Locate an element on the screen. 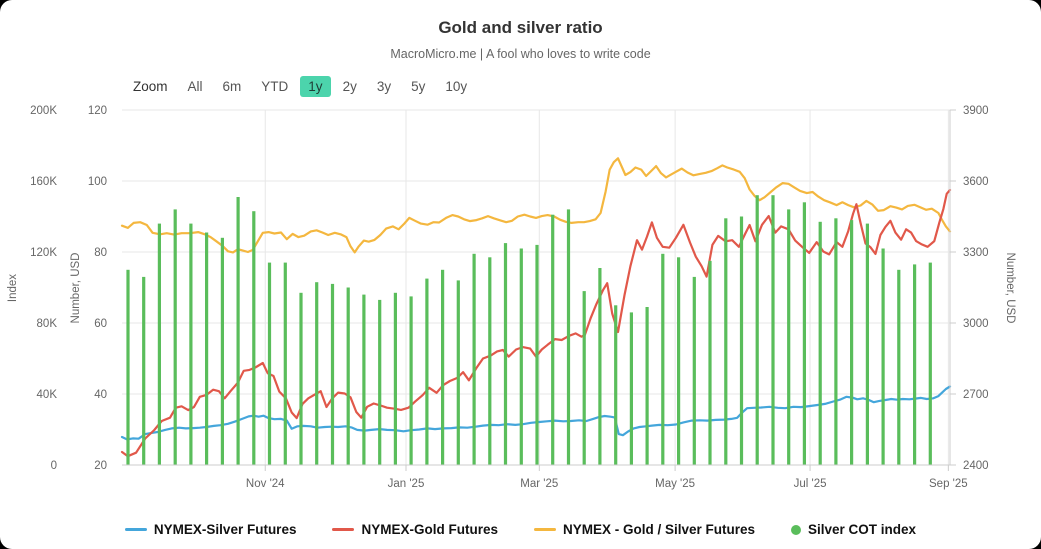  y-axis-right-label: 3000 is located at coordinates (976, 324).